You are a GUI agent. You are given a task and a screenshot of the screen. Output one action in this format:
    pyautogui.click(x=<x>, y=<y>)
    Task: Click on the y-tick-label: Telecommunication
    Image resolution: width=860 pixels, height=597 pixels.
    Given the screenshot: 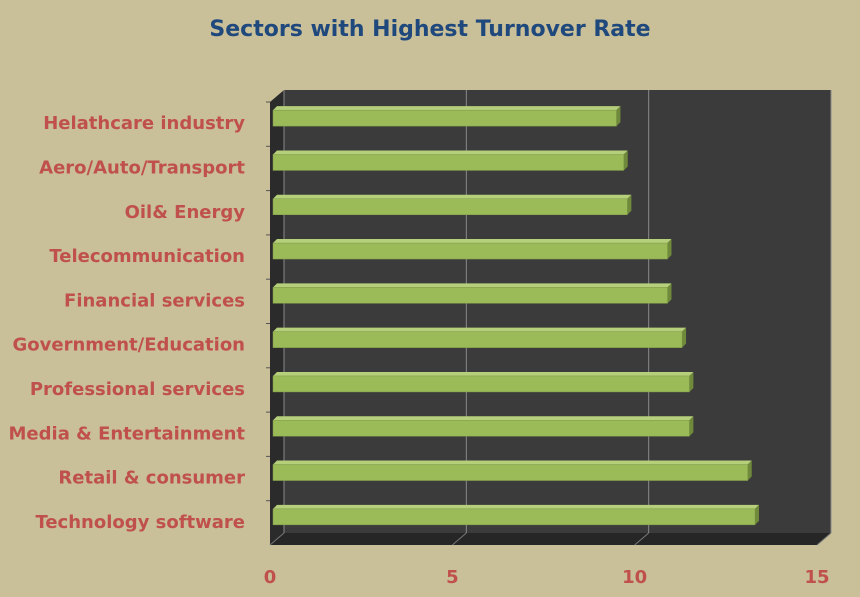 What is the action you would take?
    pyautogui.click(x=147, y=256)
    